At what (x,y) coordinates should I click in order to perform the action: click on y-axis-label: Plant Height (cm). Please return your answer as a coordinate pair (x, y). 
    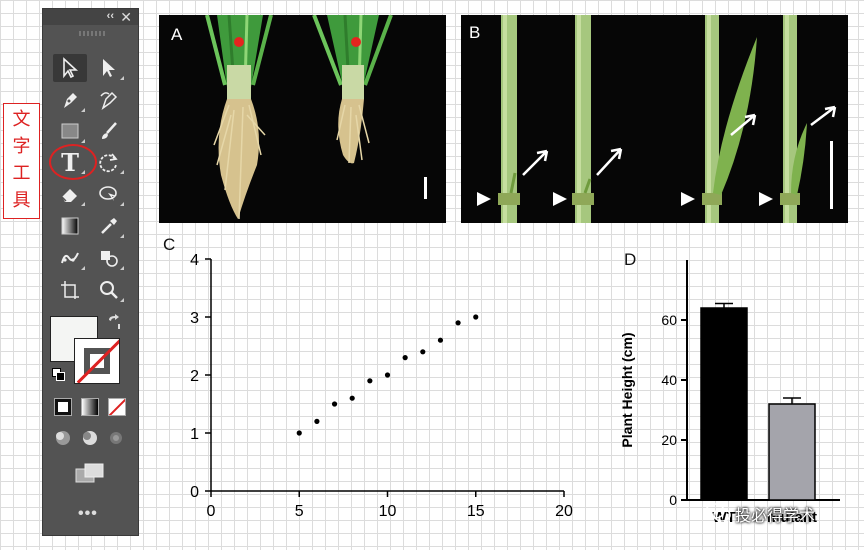
    Looking at the image, I should click on (627, 389).